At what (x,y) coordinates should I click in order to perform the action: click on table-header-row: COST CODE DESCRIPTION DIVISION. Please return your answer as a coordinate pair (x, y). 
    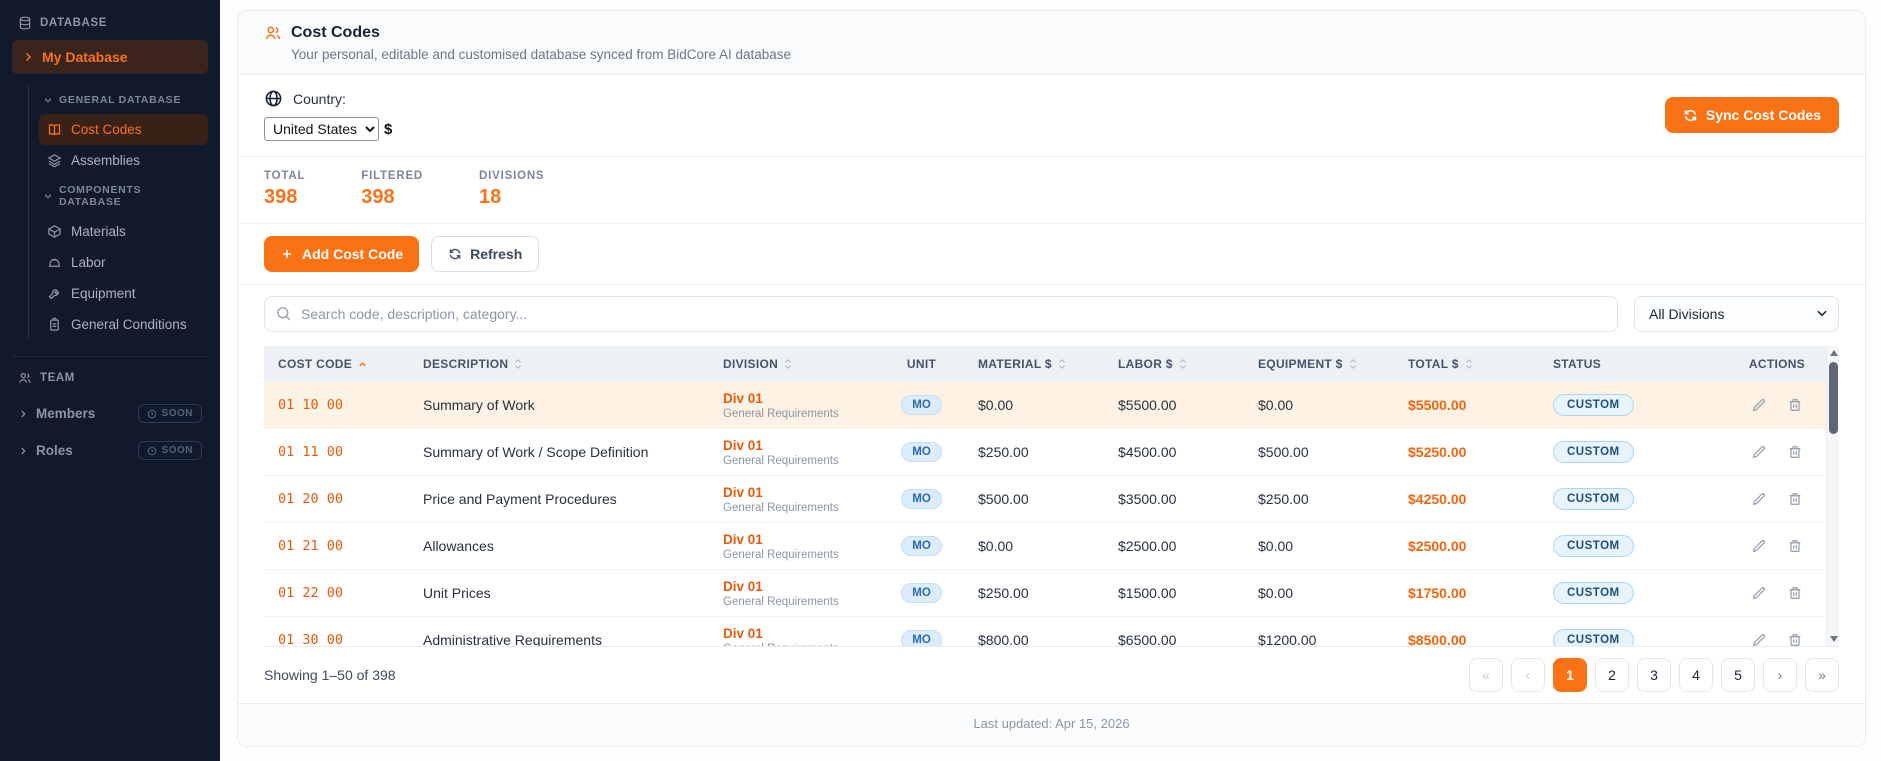
    Looking at the image, I should click on (1051, 364).